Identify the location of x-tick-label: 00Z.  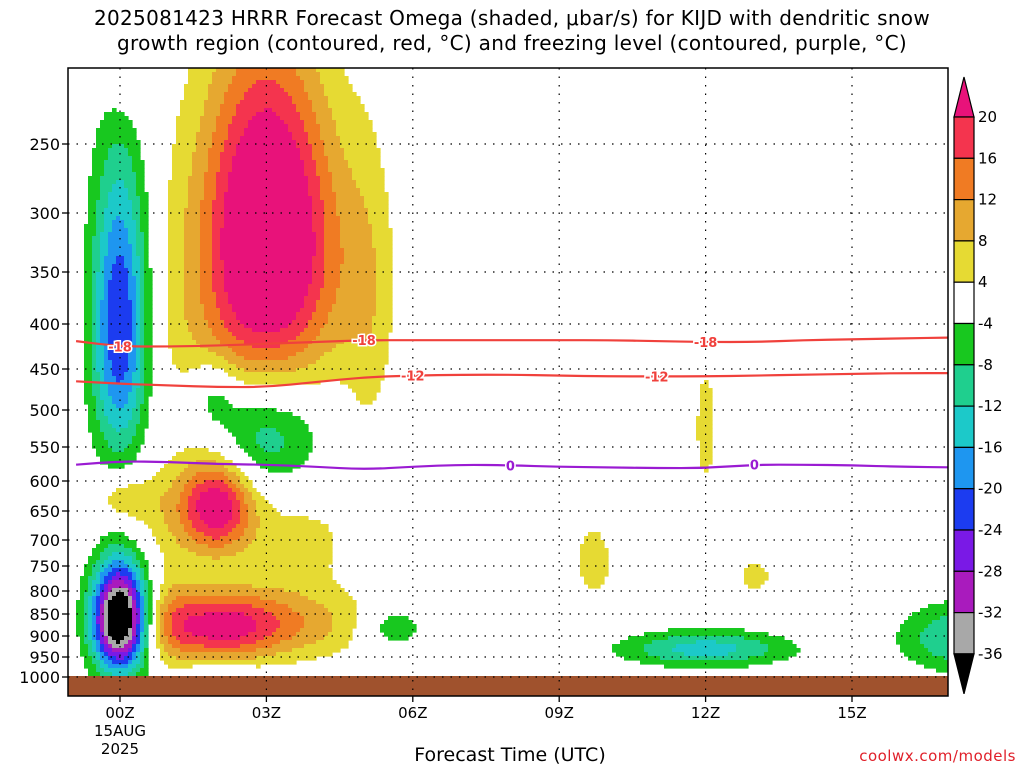
(119, 713).